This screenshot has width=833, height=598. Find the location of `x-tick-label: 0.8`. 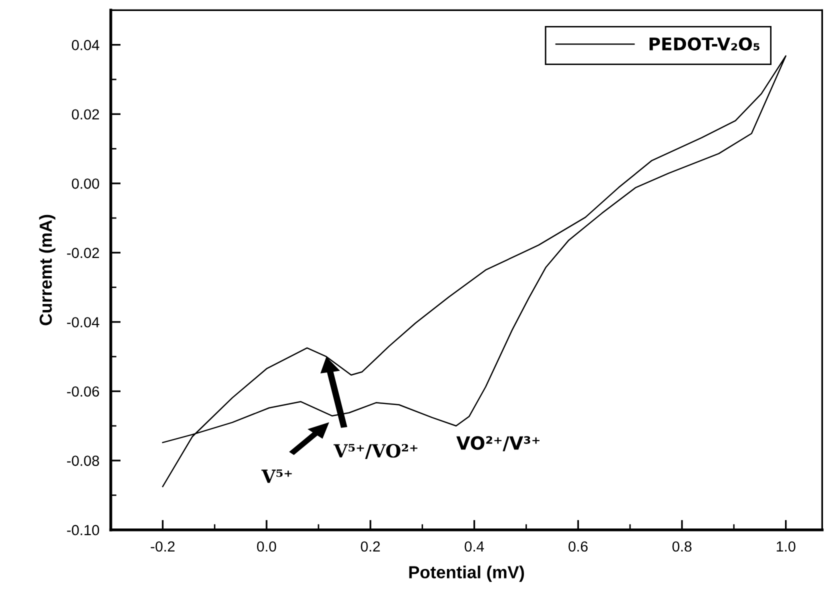

x-tick-label: 0.8 is located at coordinates (682, 546).